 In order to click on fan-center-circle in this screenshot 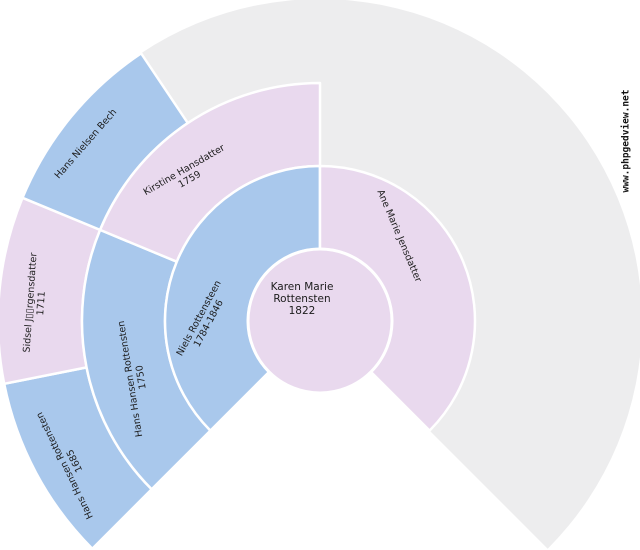, I will do `click(320, 321)`.